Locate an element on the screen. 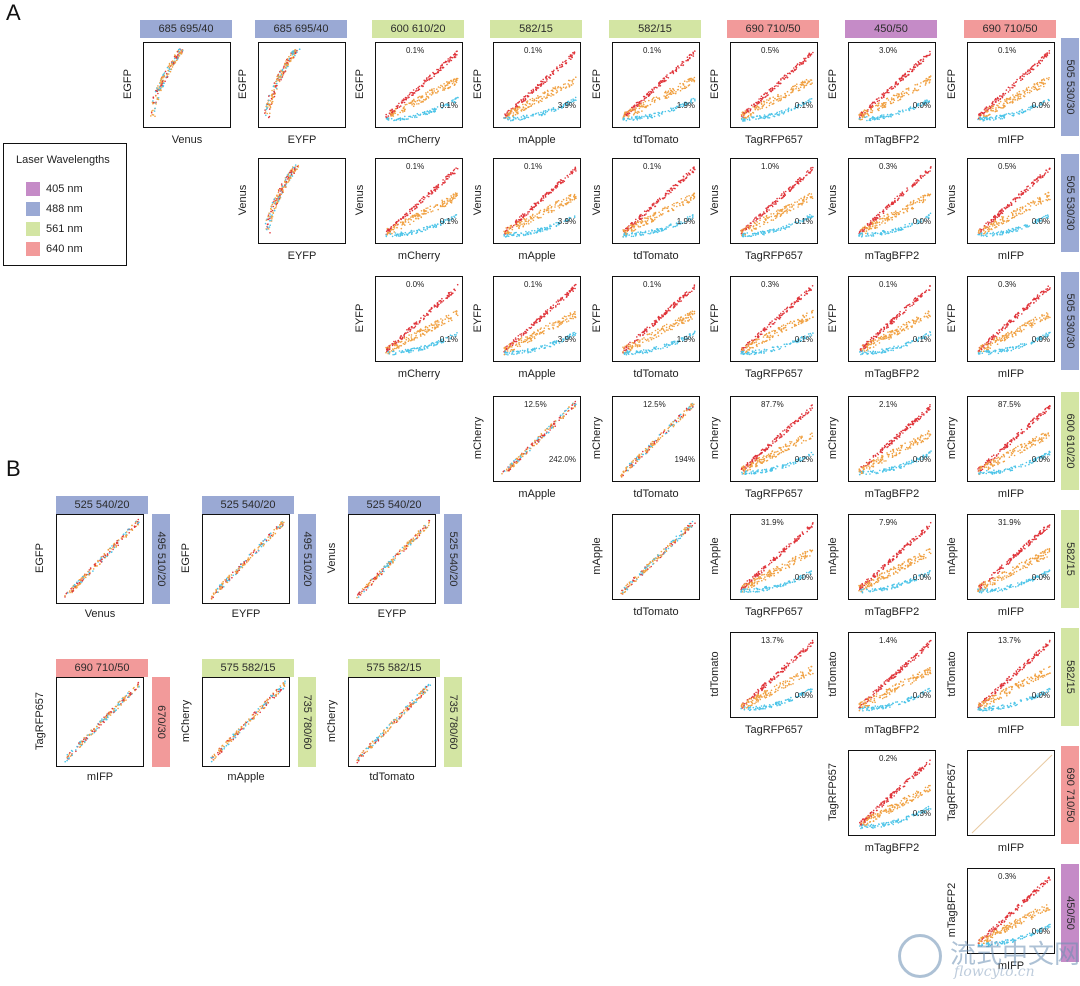 The width and height of the screenshot is (1080, 986). legend-label: 405 nm is located at coordinates (64, 189).